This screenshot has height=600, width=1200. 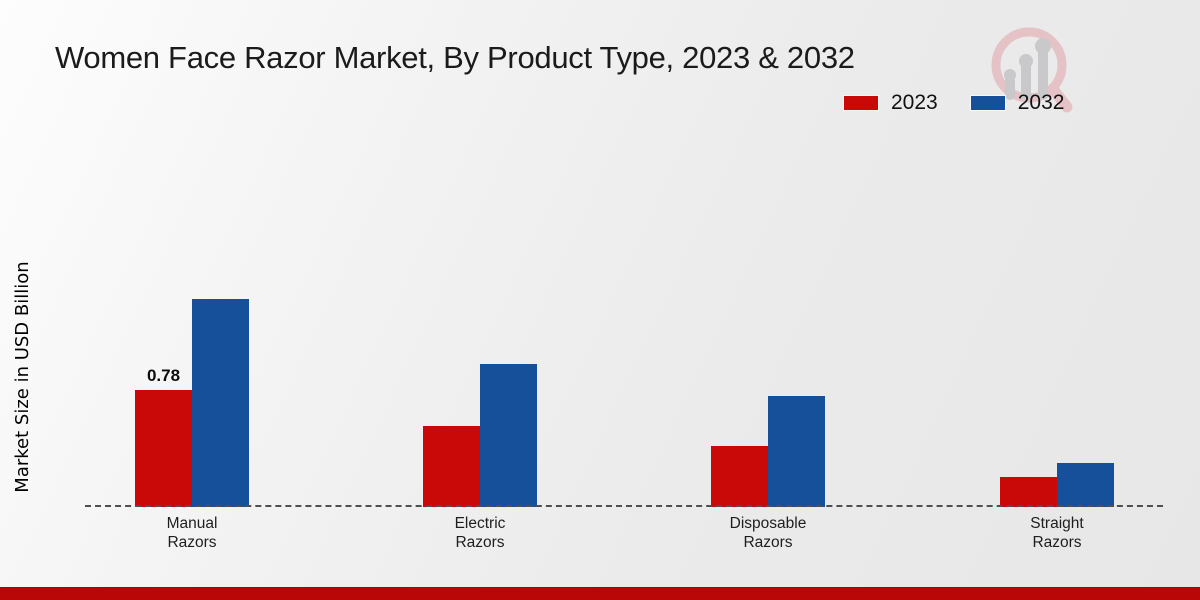 What do you see at coordinates (796, 451) in the screenshot?
I see `bar-2032-disposable-razors` at bounding box center [796, 451].